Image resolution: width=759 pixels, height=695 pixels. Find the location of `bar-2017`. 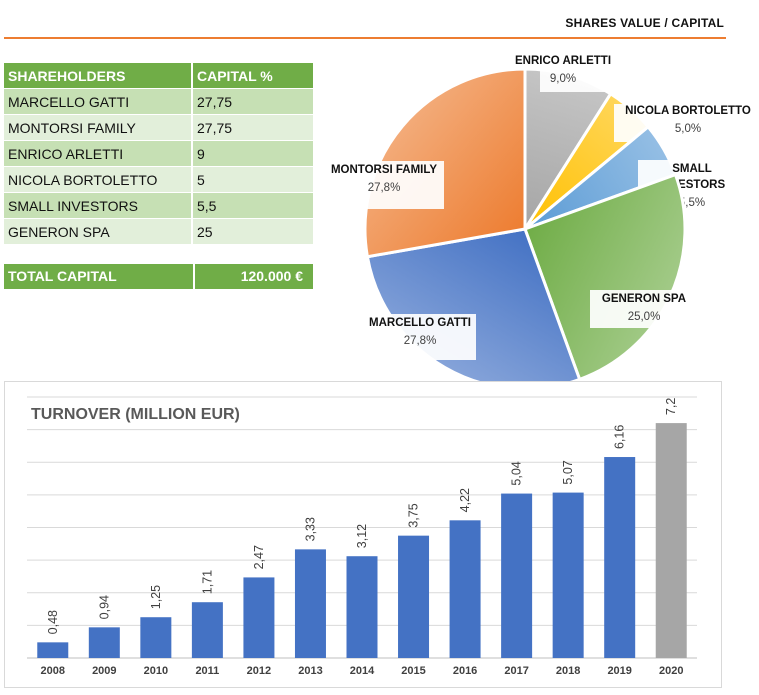

bar-2017 is located at coordinates (517, 575).